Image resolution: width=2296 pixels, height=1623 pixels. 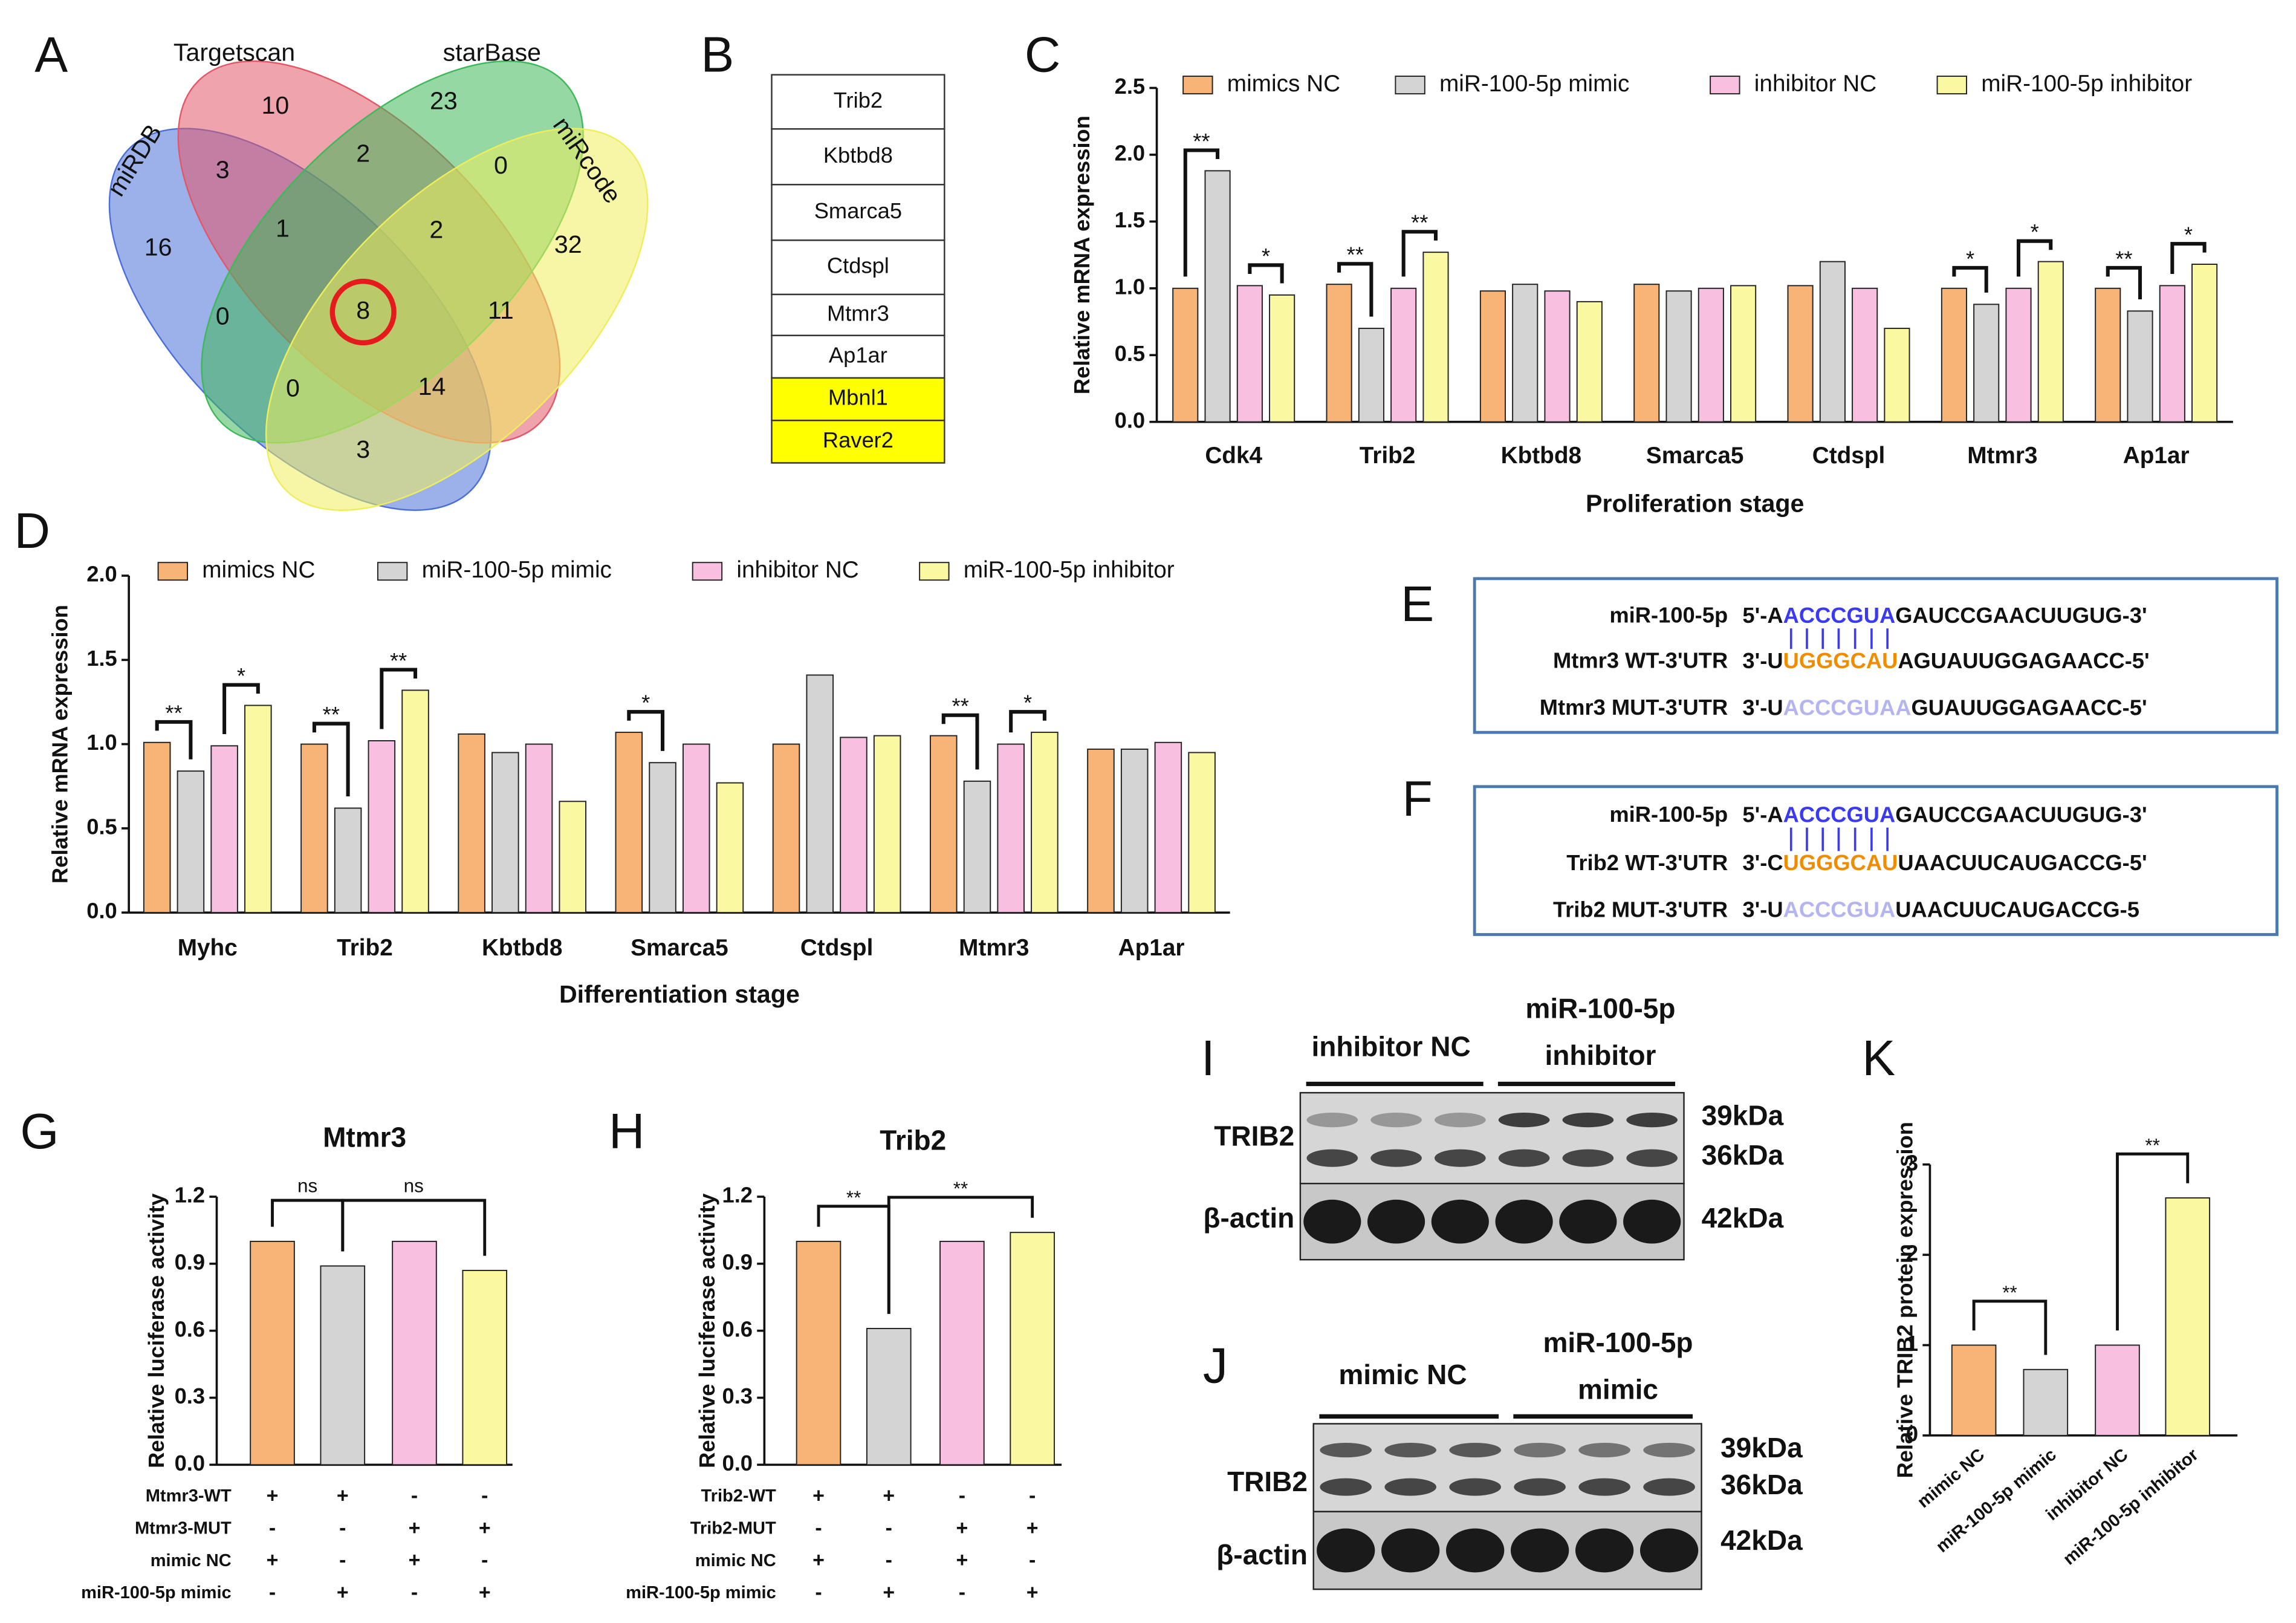 What do you see at coordinates (364, 1137) in the screenshot?
I see `chart-title: Mtmr3` at bounding box center [364, 1137].